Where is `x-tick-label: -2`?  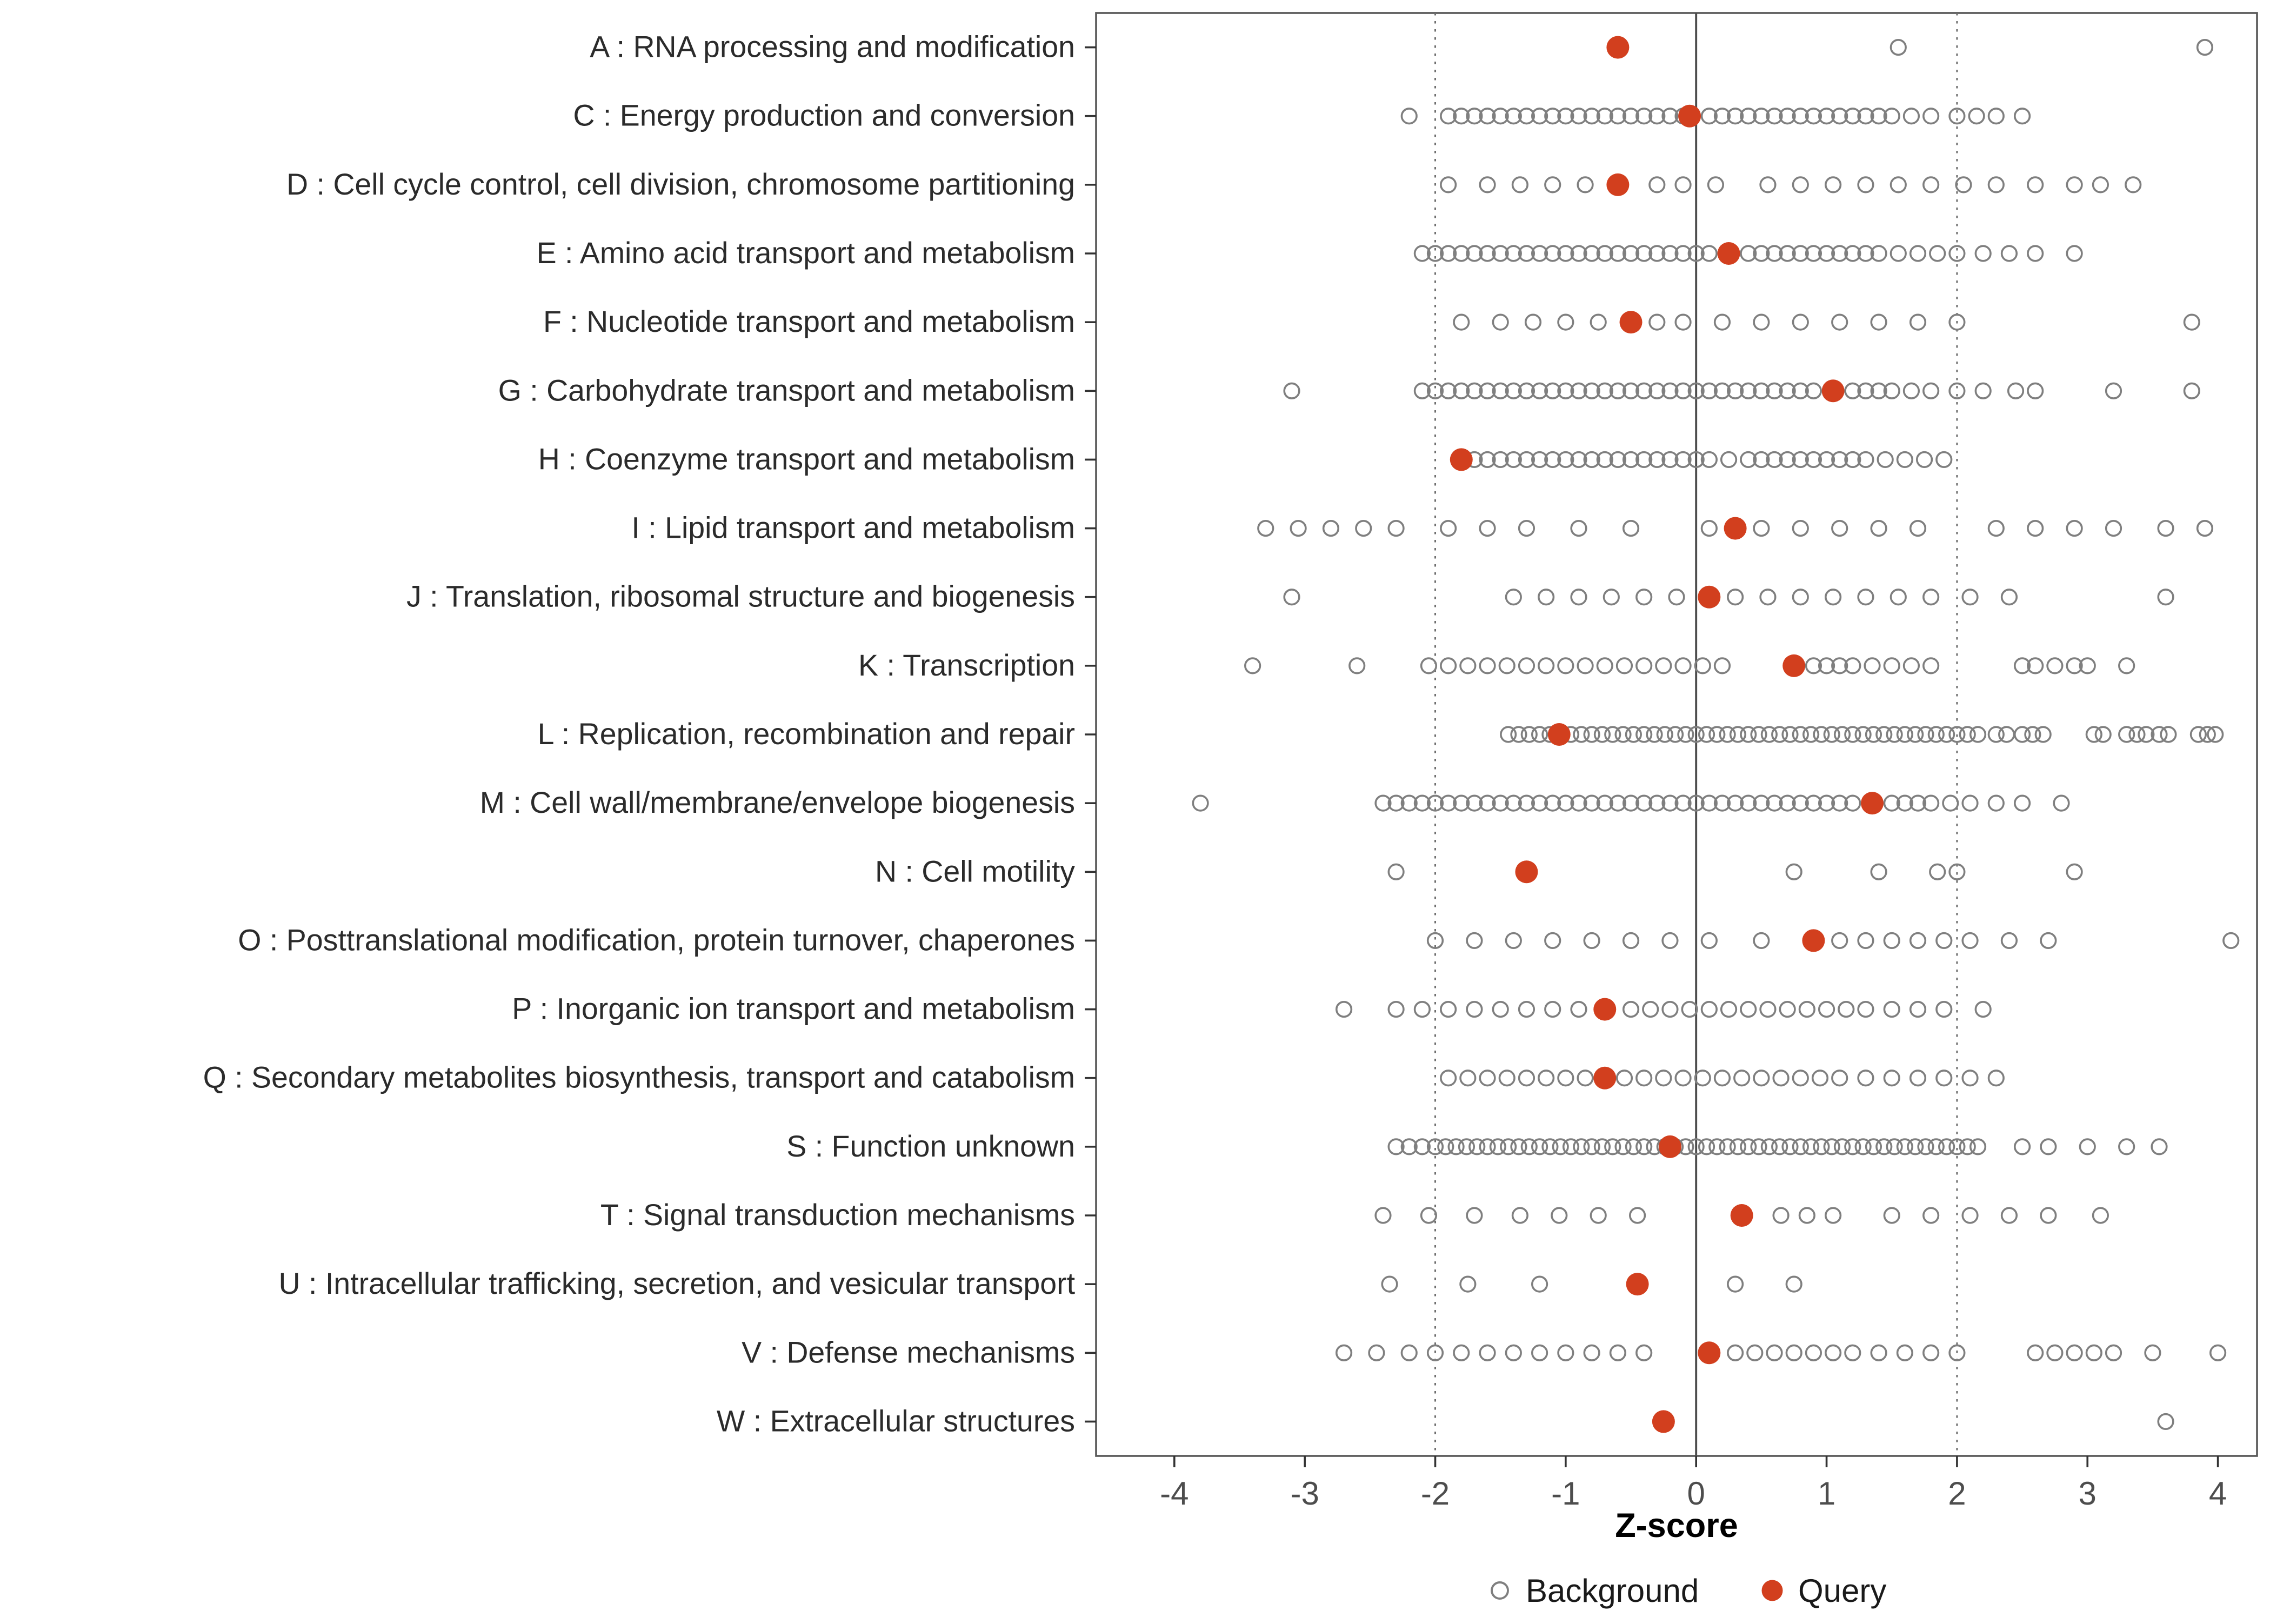 x-tick-label: -2 is located at coordinates (1435, 1494).